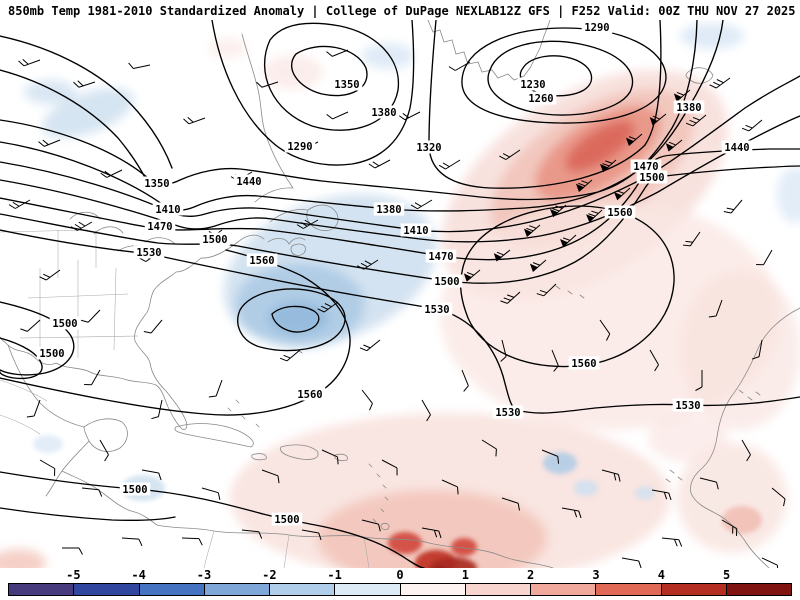  I want to click on contour-label: 1410, so click(415, 231).